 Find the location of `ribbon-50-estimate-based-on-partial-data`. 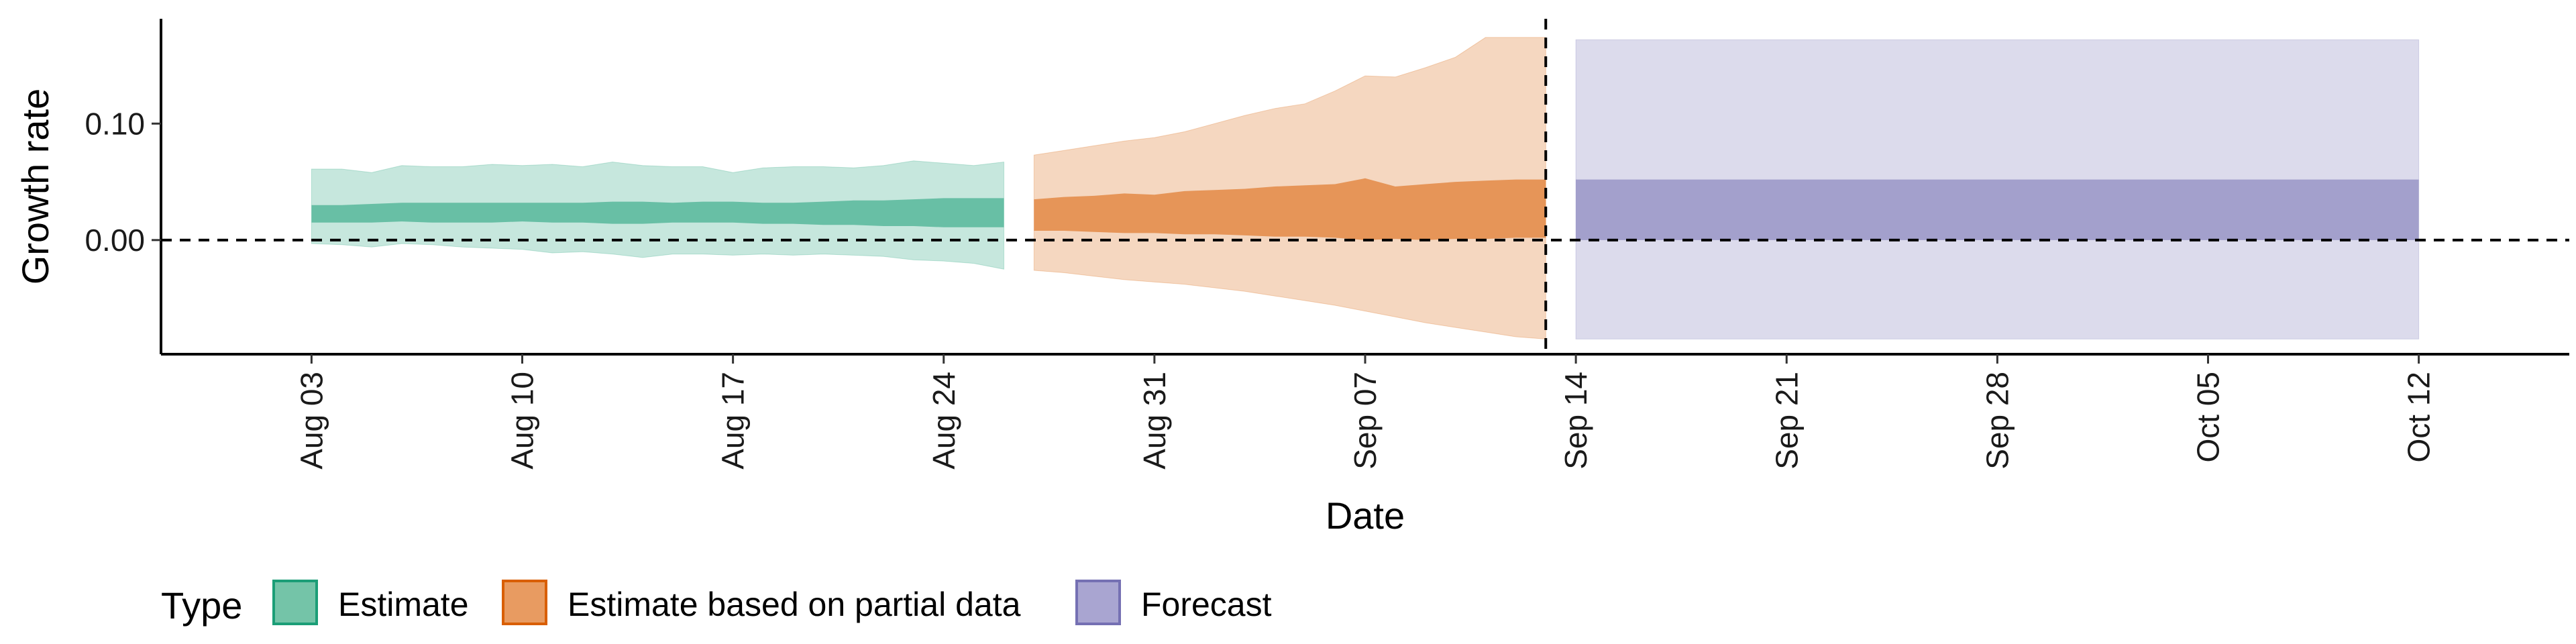

ribbon-50-estimate-based-on-partial-data is located at coordinates (1290, 209).